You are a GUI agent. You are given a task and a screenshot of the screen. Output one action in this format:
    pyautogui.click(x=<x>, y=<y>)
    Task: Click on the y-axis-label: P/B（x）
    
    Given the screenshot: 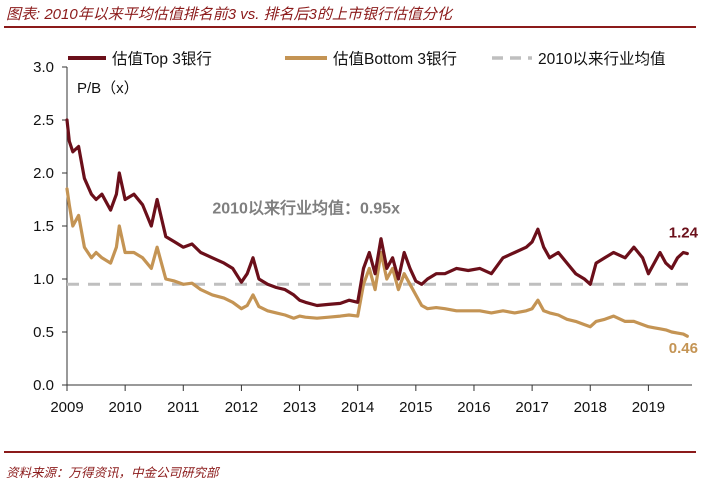 What is the action you would take?
    pyautogui.click(x=108, y=88)
    